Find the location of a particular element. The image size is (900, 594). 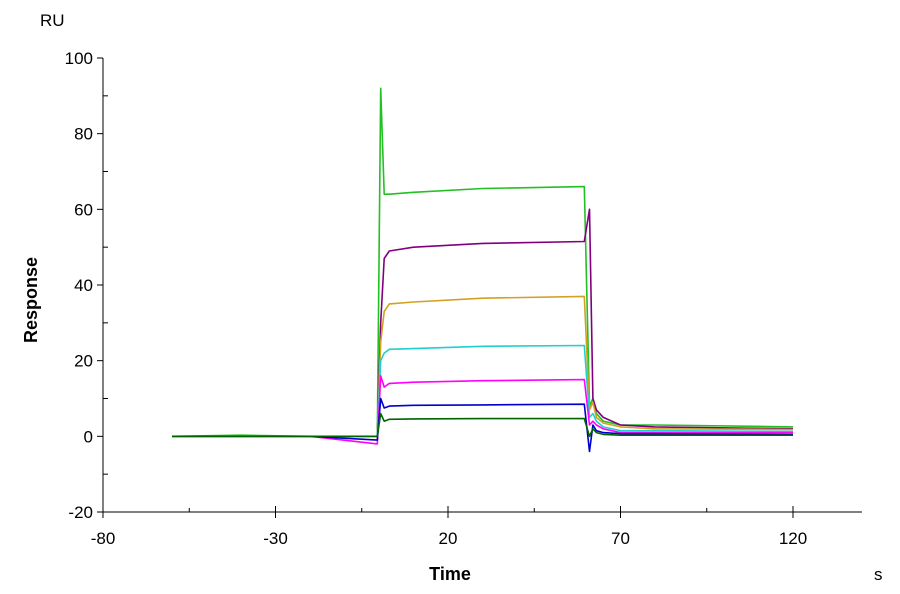

y-tick-label: -20 is located at coordinates (80, 512).